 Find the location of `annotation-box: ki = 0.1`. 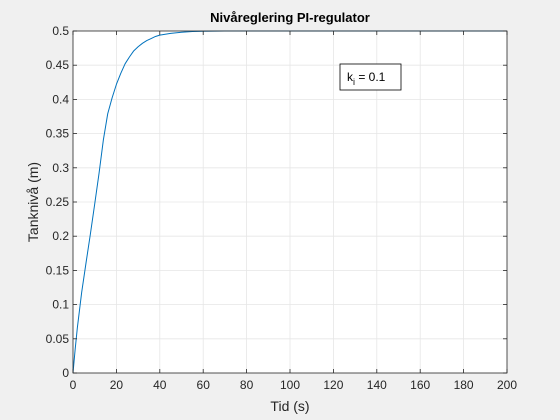

annotation-box: ki = 0.1 is located at coordinates (370, 77).